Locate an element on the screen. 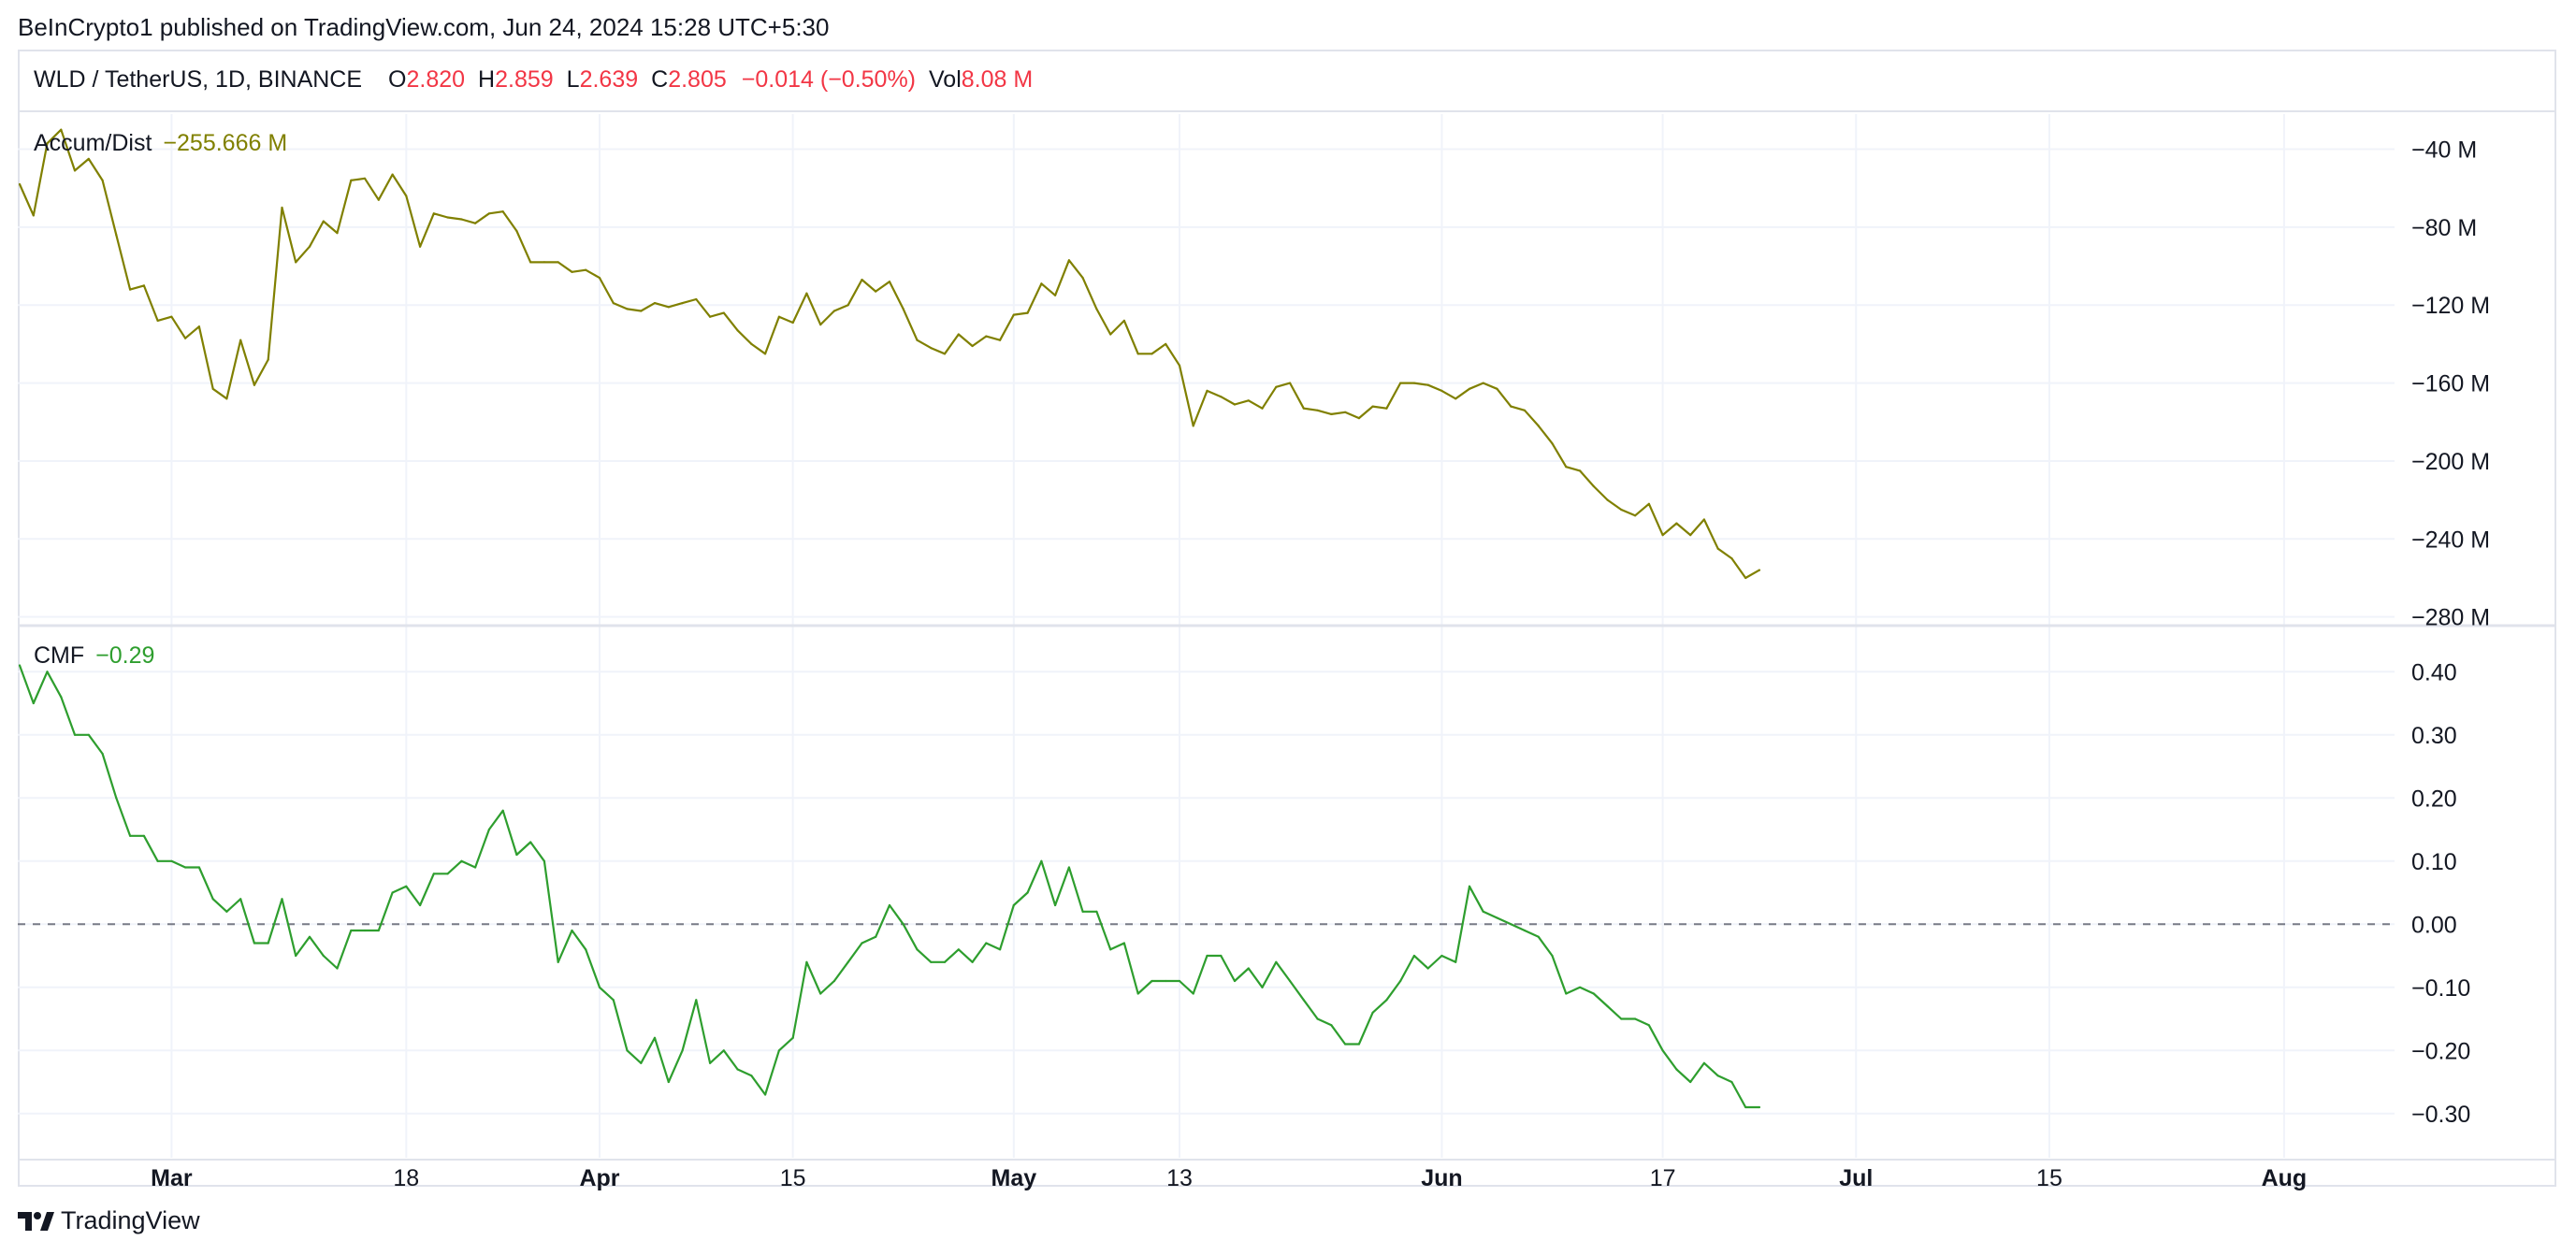 Image resolution: width=2576 pixels, height=1255 pixels. close-value: 2.805 is located at coordinates (698, 79).